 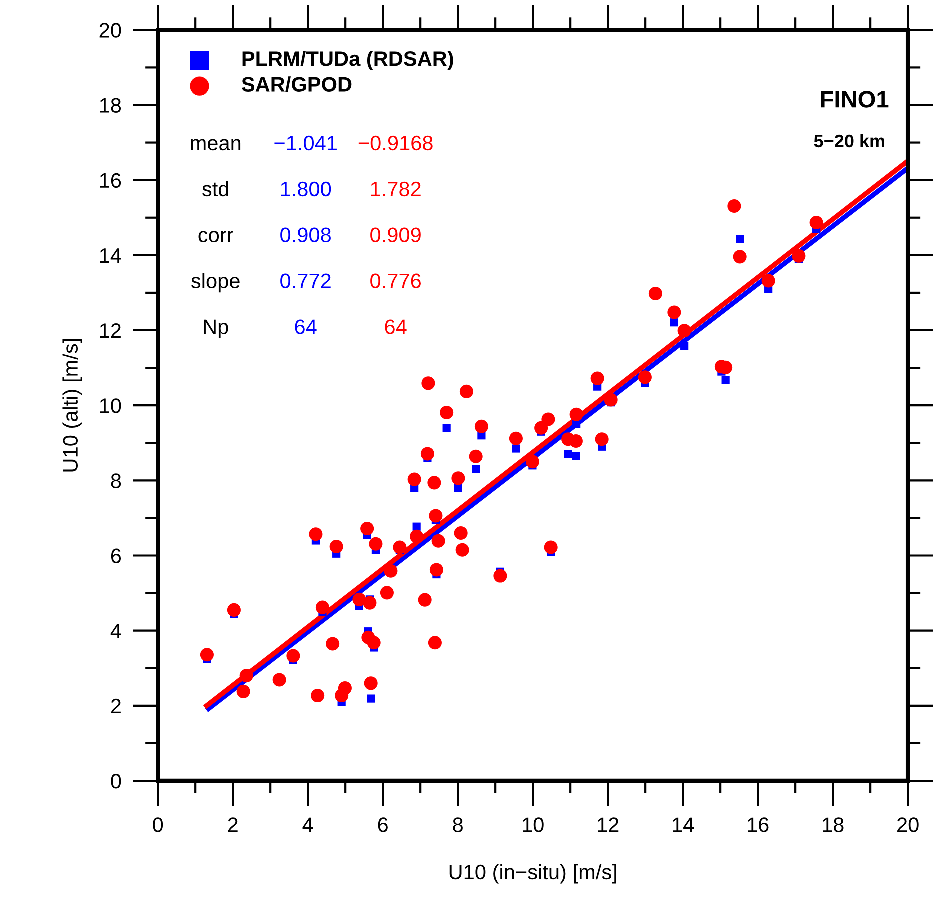 I want to click on x-tick-label: 18, so click(x=833, y=825).